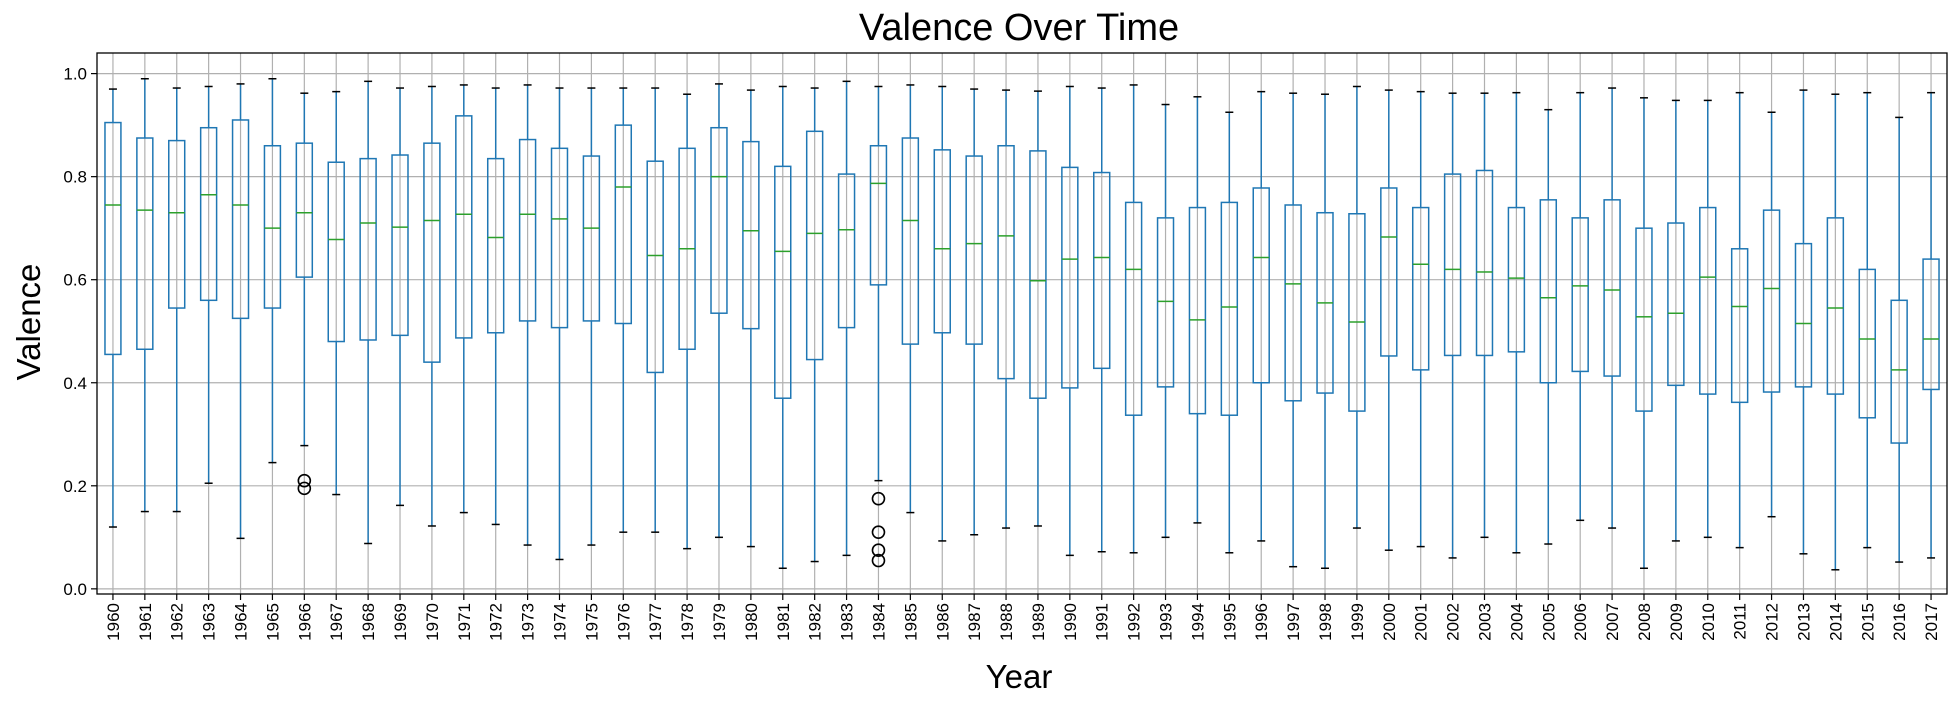 The image size is (1958, 708). I want to click on x-tick-label: 1960, so click(113, 622).